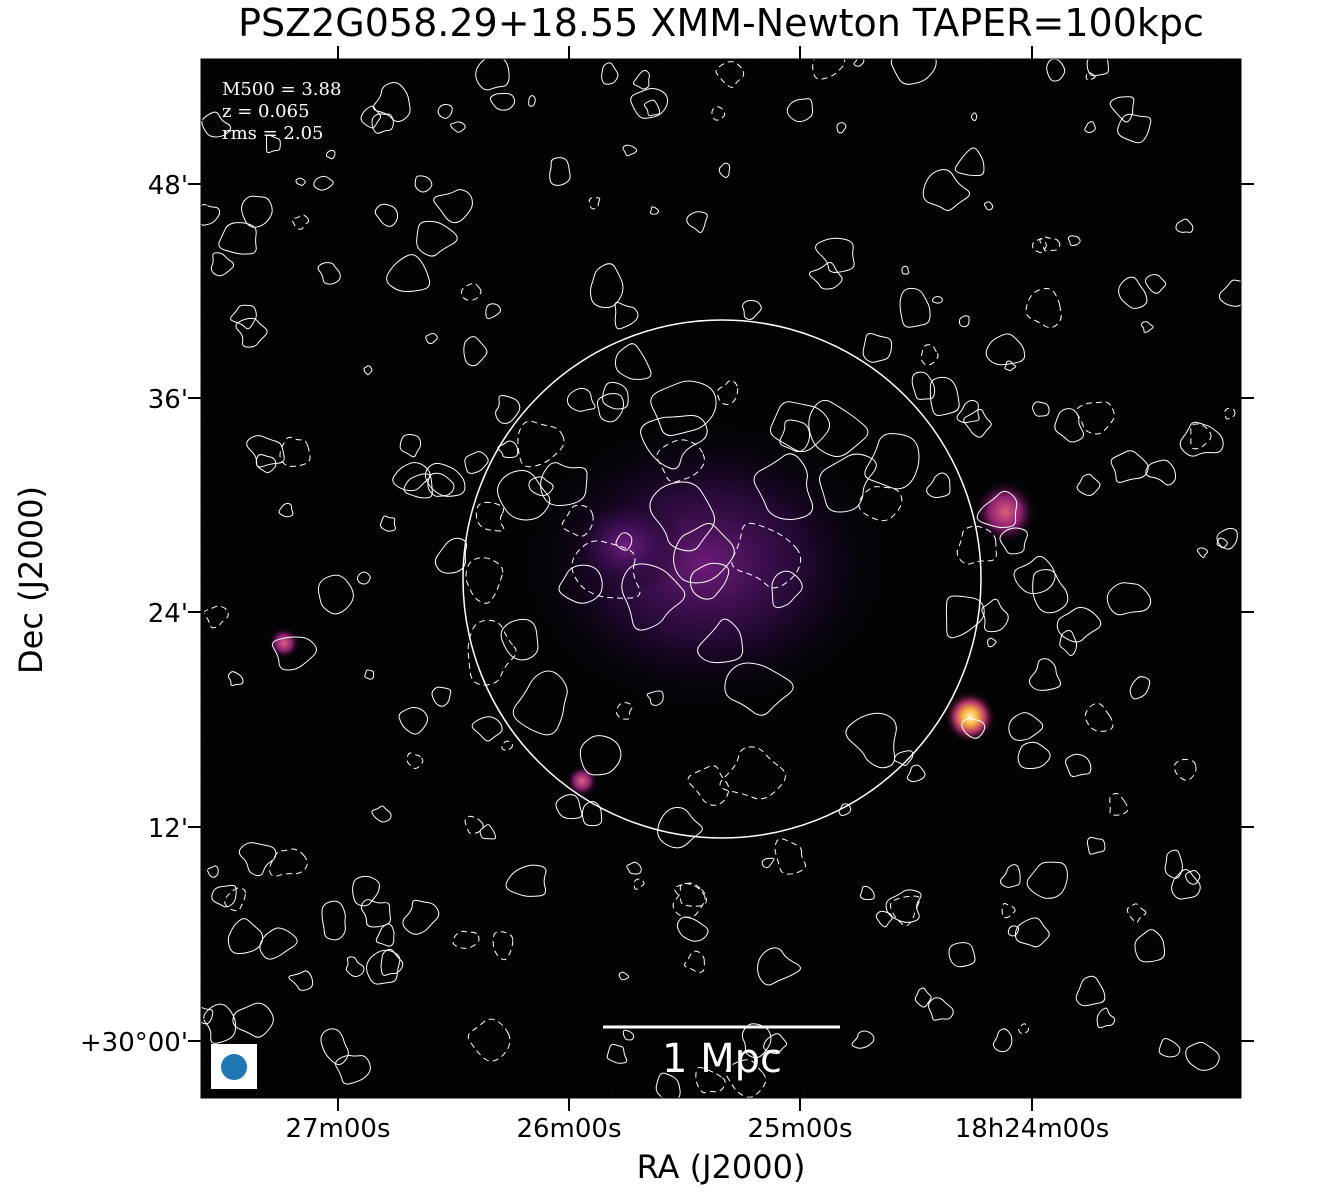  I want to click on y-tick-label: 12', so click(168, 829).